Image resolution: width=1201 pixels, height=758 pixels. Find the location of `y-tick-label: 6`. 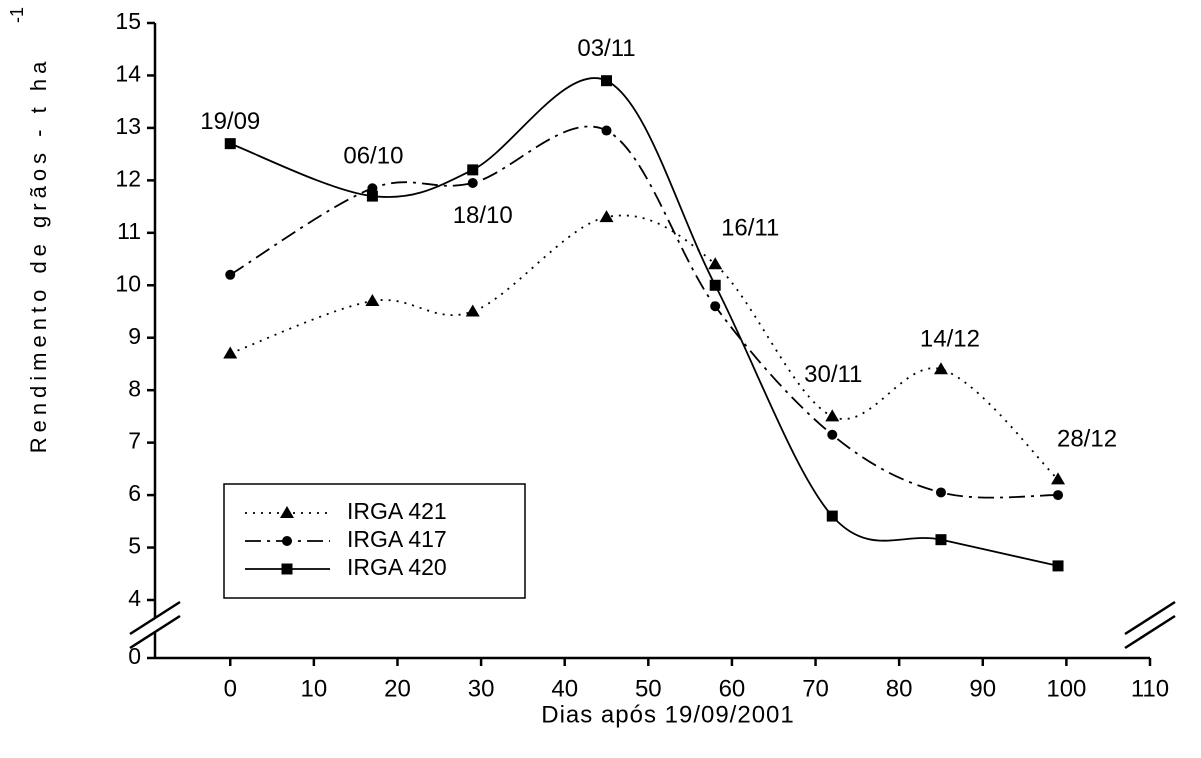

y-tick-label: 6 is located at coordinates (134, 493).